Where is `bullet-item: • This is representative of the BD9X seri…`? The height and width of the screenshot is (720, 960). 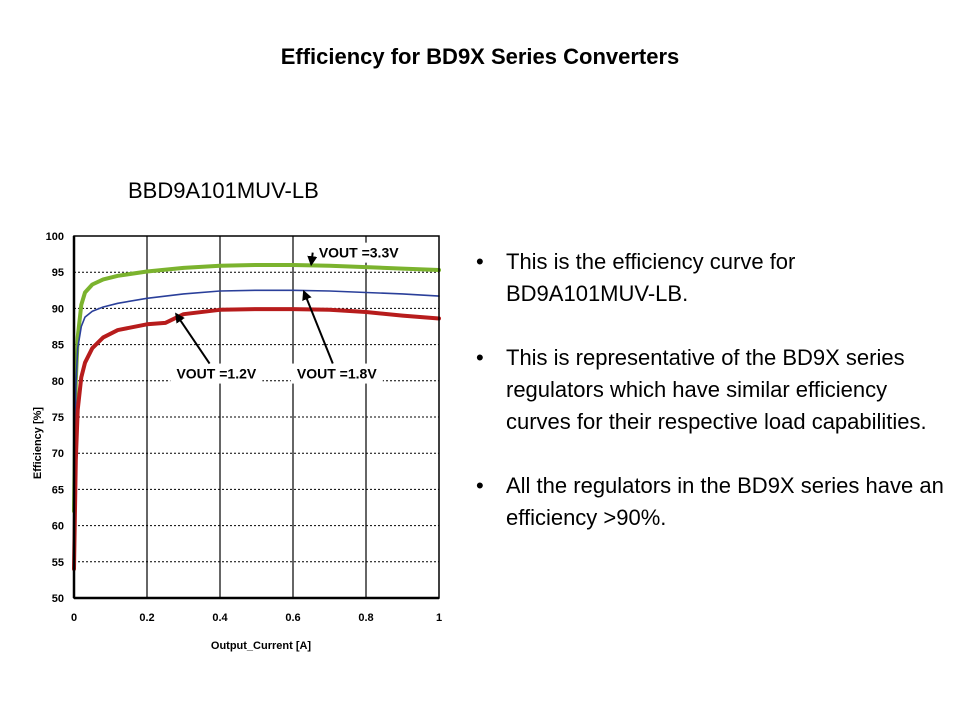
bullet-item: • This is representative of the BD9X seri… is located at coordinates (709, 390).